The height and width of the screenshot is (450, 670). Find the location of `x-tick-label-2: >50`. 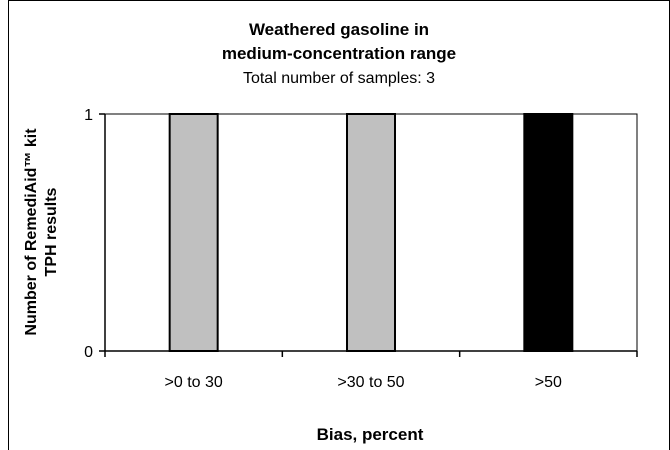

x-tick-label-2: >50 is located at coordinates (548, 382).